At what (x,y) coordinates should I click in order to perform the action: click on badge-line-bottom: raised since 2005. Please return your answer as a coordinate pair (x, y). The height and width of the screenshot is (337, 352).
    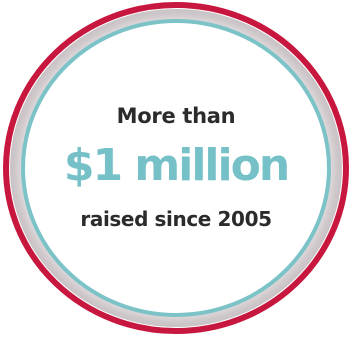
    Looking at the image, I should click on (176, 219).